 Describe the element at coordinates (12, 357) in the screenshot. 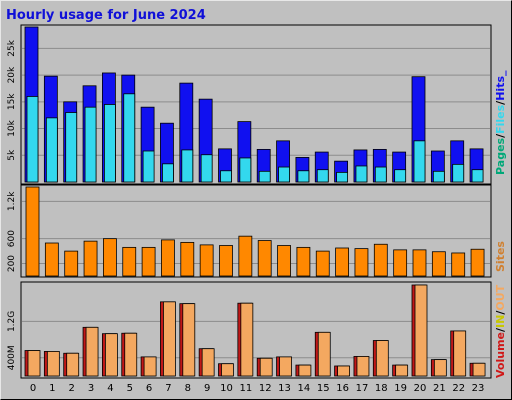

I see `y-tick-label: 400M` at that location.